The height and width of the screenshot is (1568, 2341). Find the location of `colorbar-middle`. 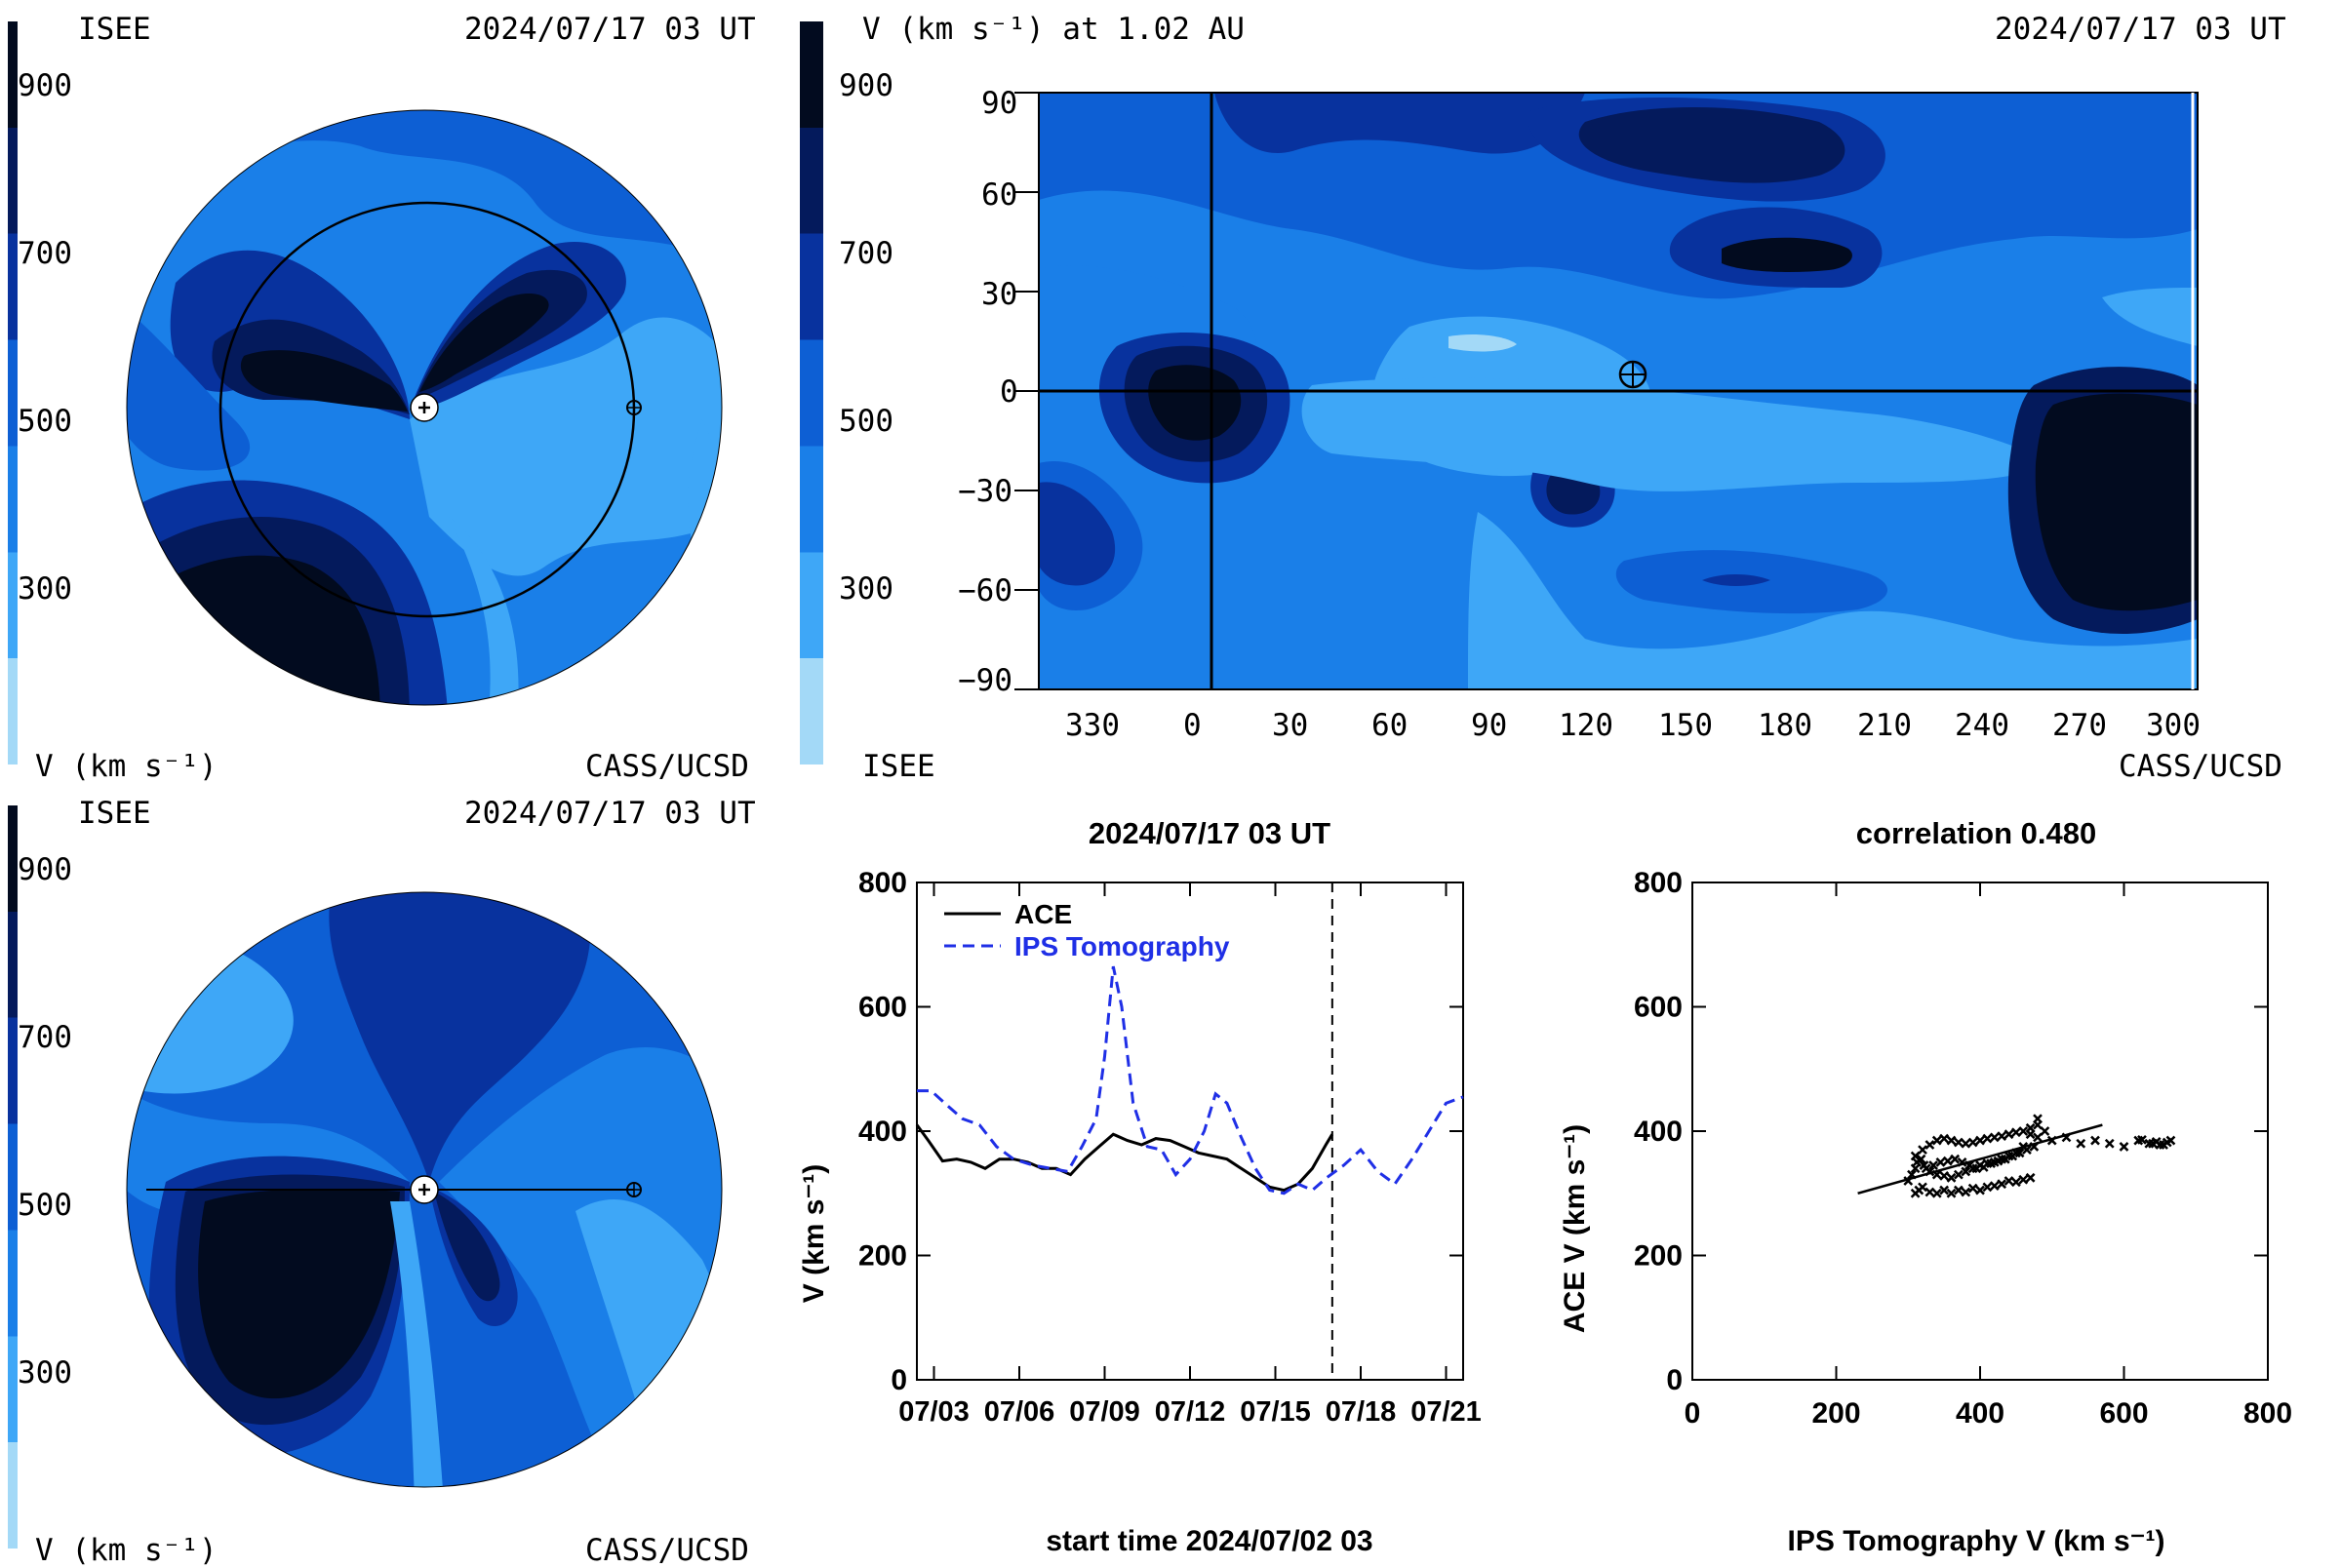

colorbar-middle is located at coordinates (811, 392).